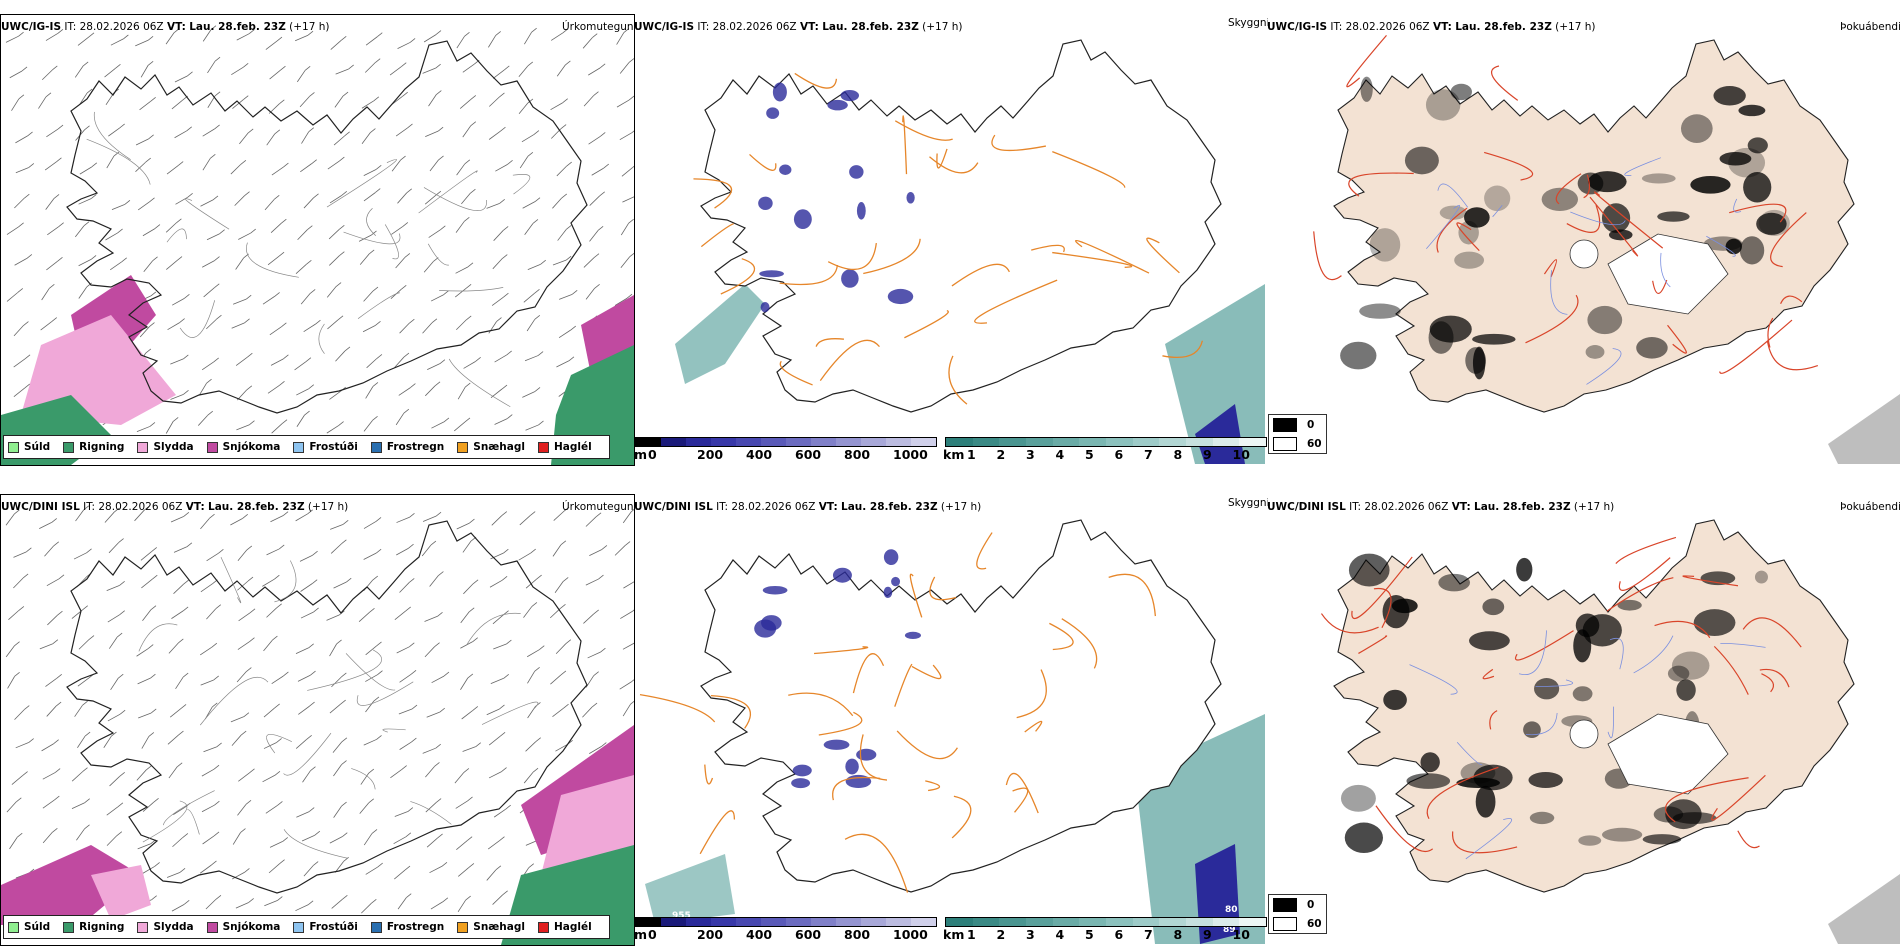 The height and width of the screenshot is (950, 1900). What do you see at coordinates (1207, 934) in the screenshot?
I see `visibility-tick: 9` at bounding box center [1207, 934].